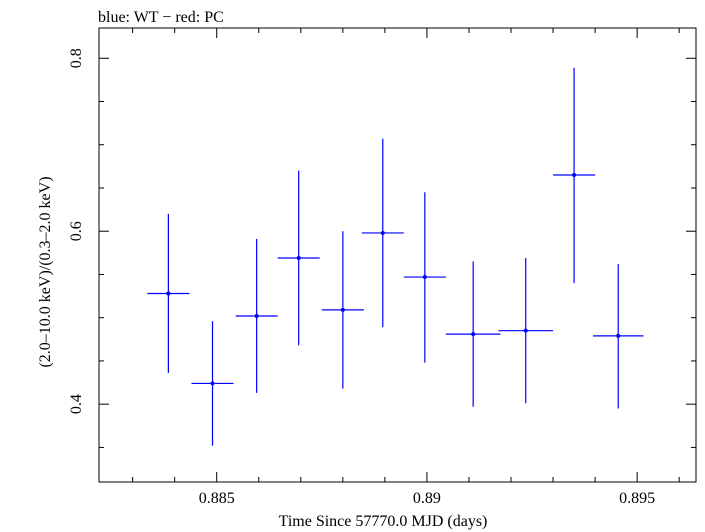  I want to click on x-axis-title: Time Since 57770.0 MJD (days), so click(383, 521).